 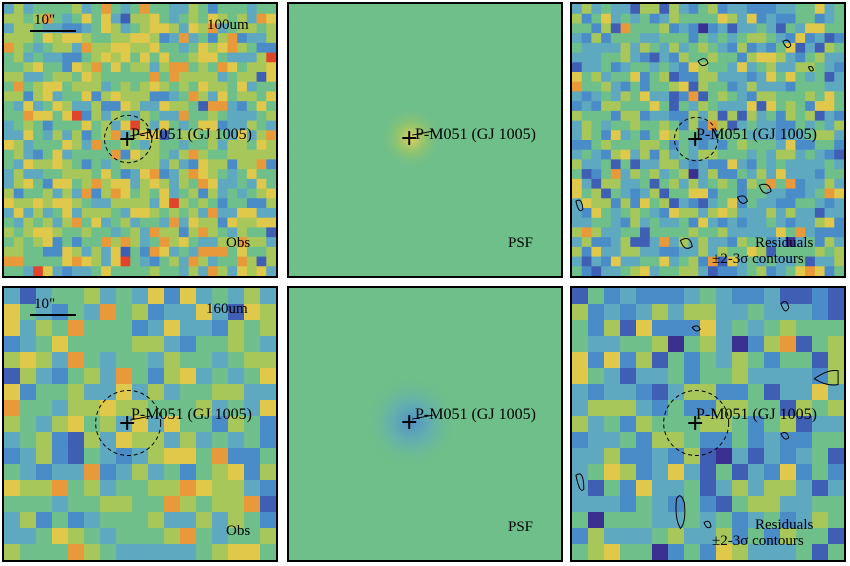 I want to click on aperture-circle, so click(x=128, y=423).